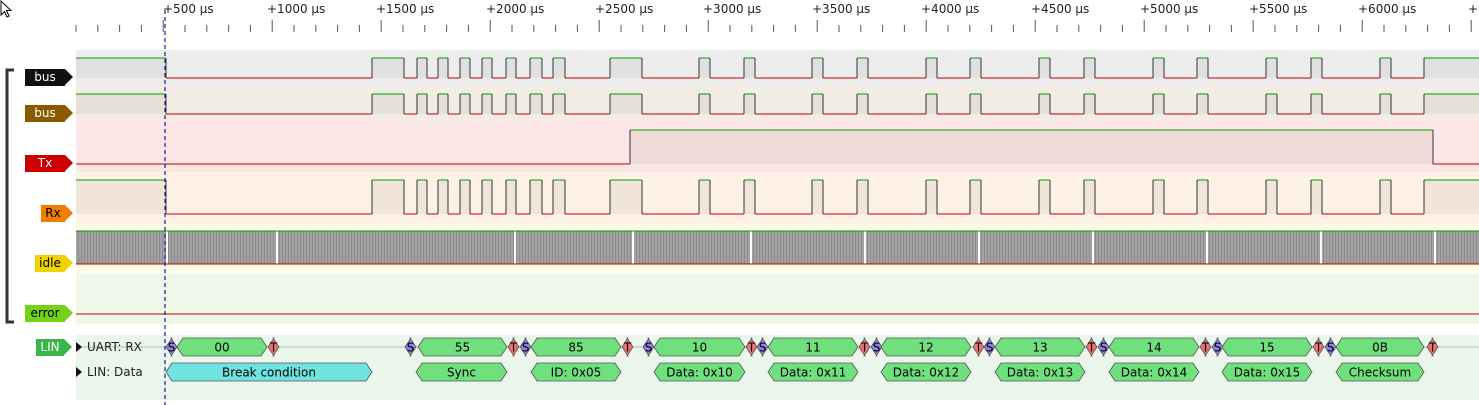  What do you see at coordinates (50, 347) in the screenshot?
I see `decoder-label-text: LIN` at bounding box center [50, 347].